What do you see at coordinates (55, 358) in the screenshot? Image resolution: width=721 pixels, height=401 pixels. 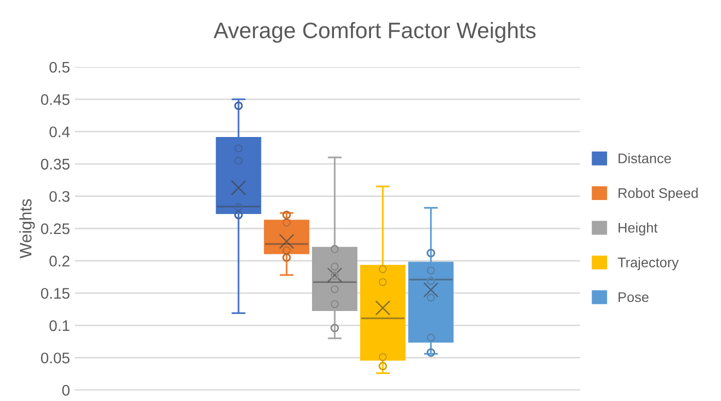 I see `y-tick-label: 0.05` at bounding box center [55, 358].